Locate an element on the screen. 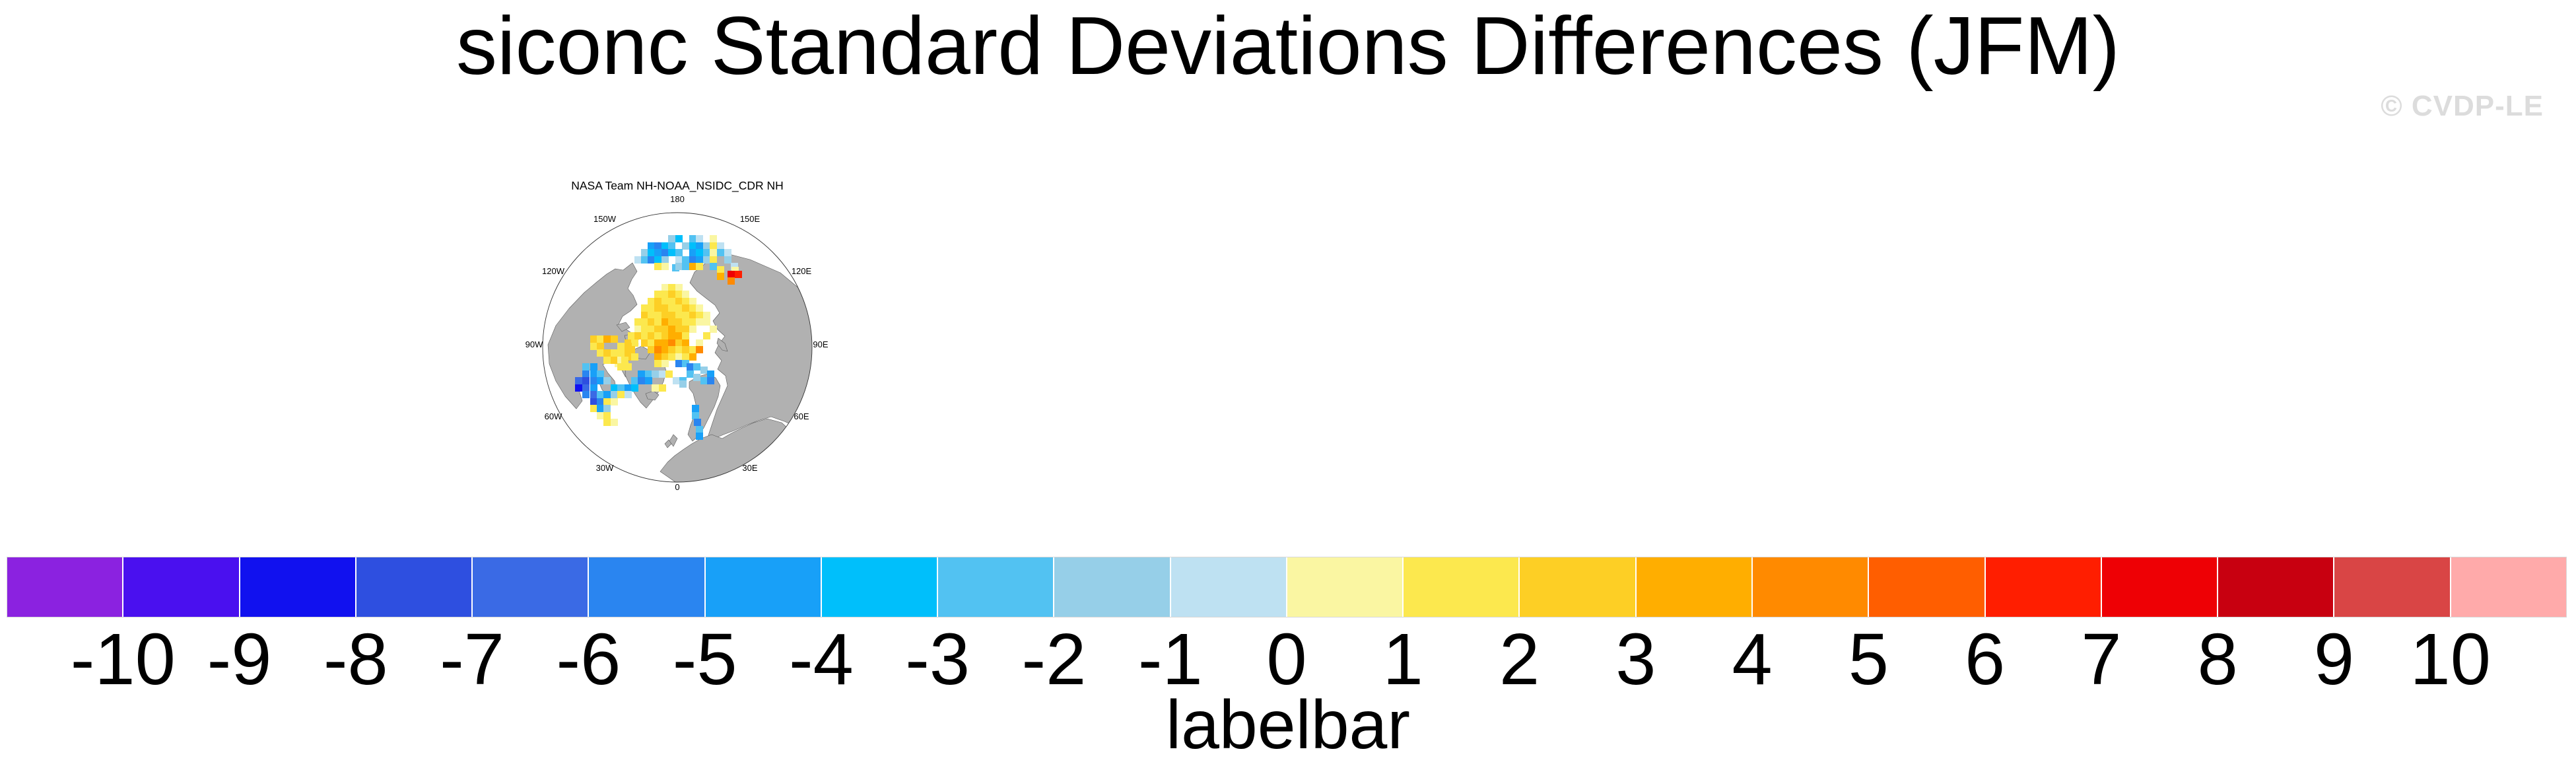 This screenshot has width=2576, height=774. longitude-label: 90E is located at coordinates (821, 344).